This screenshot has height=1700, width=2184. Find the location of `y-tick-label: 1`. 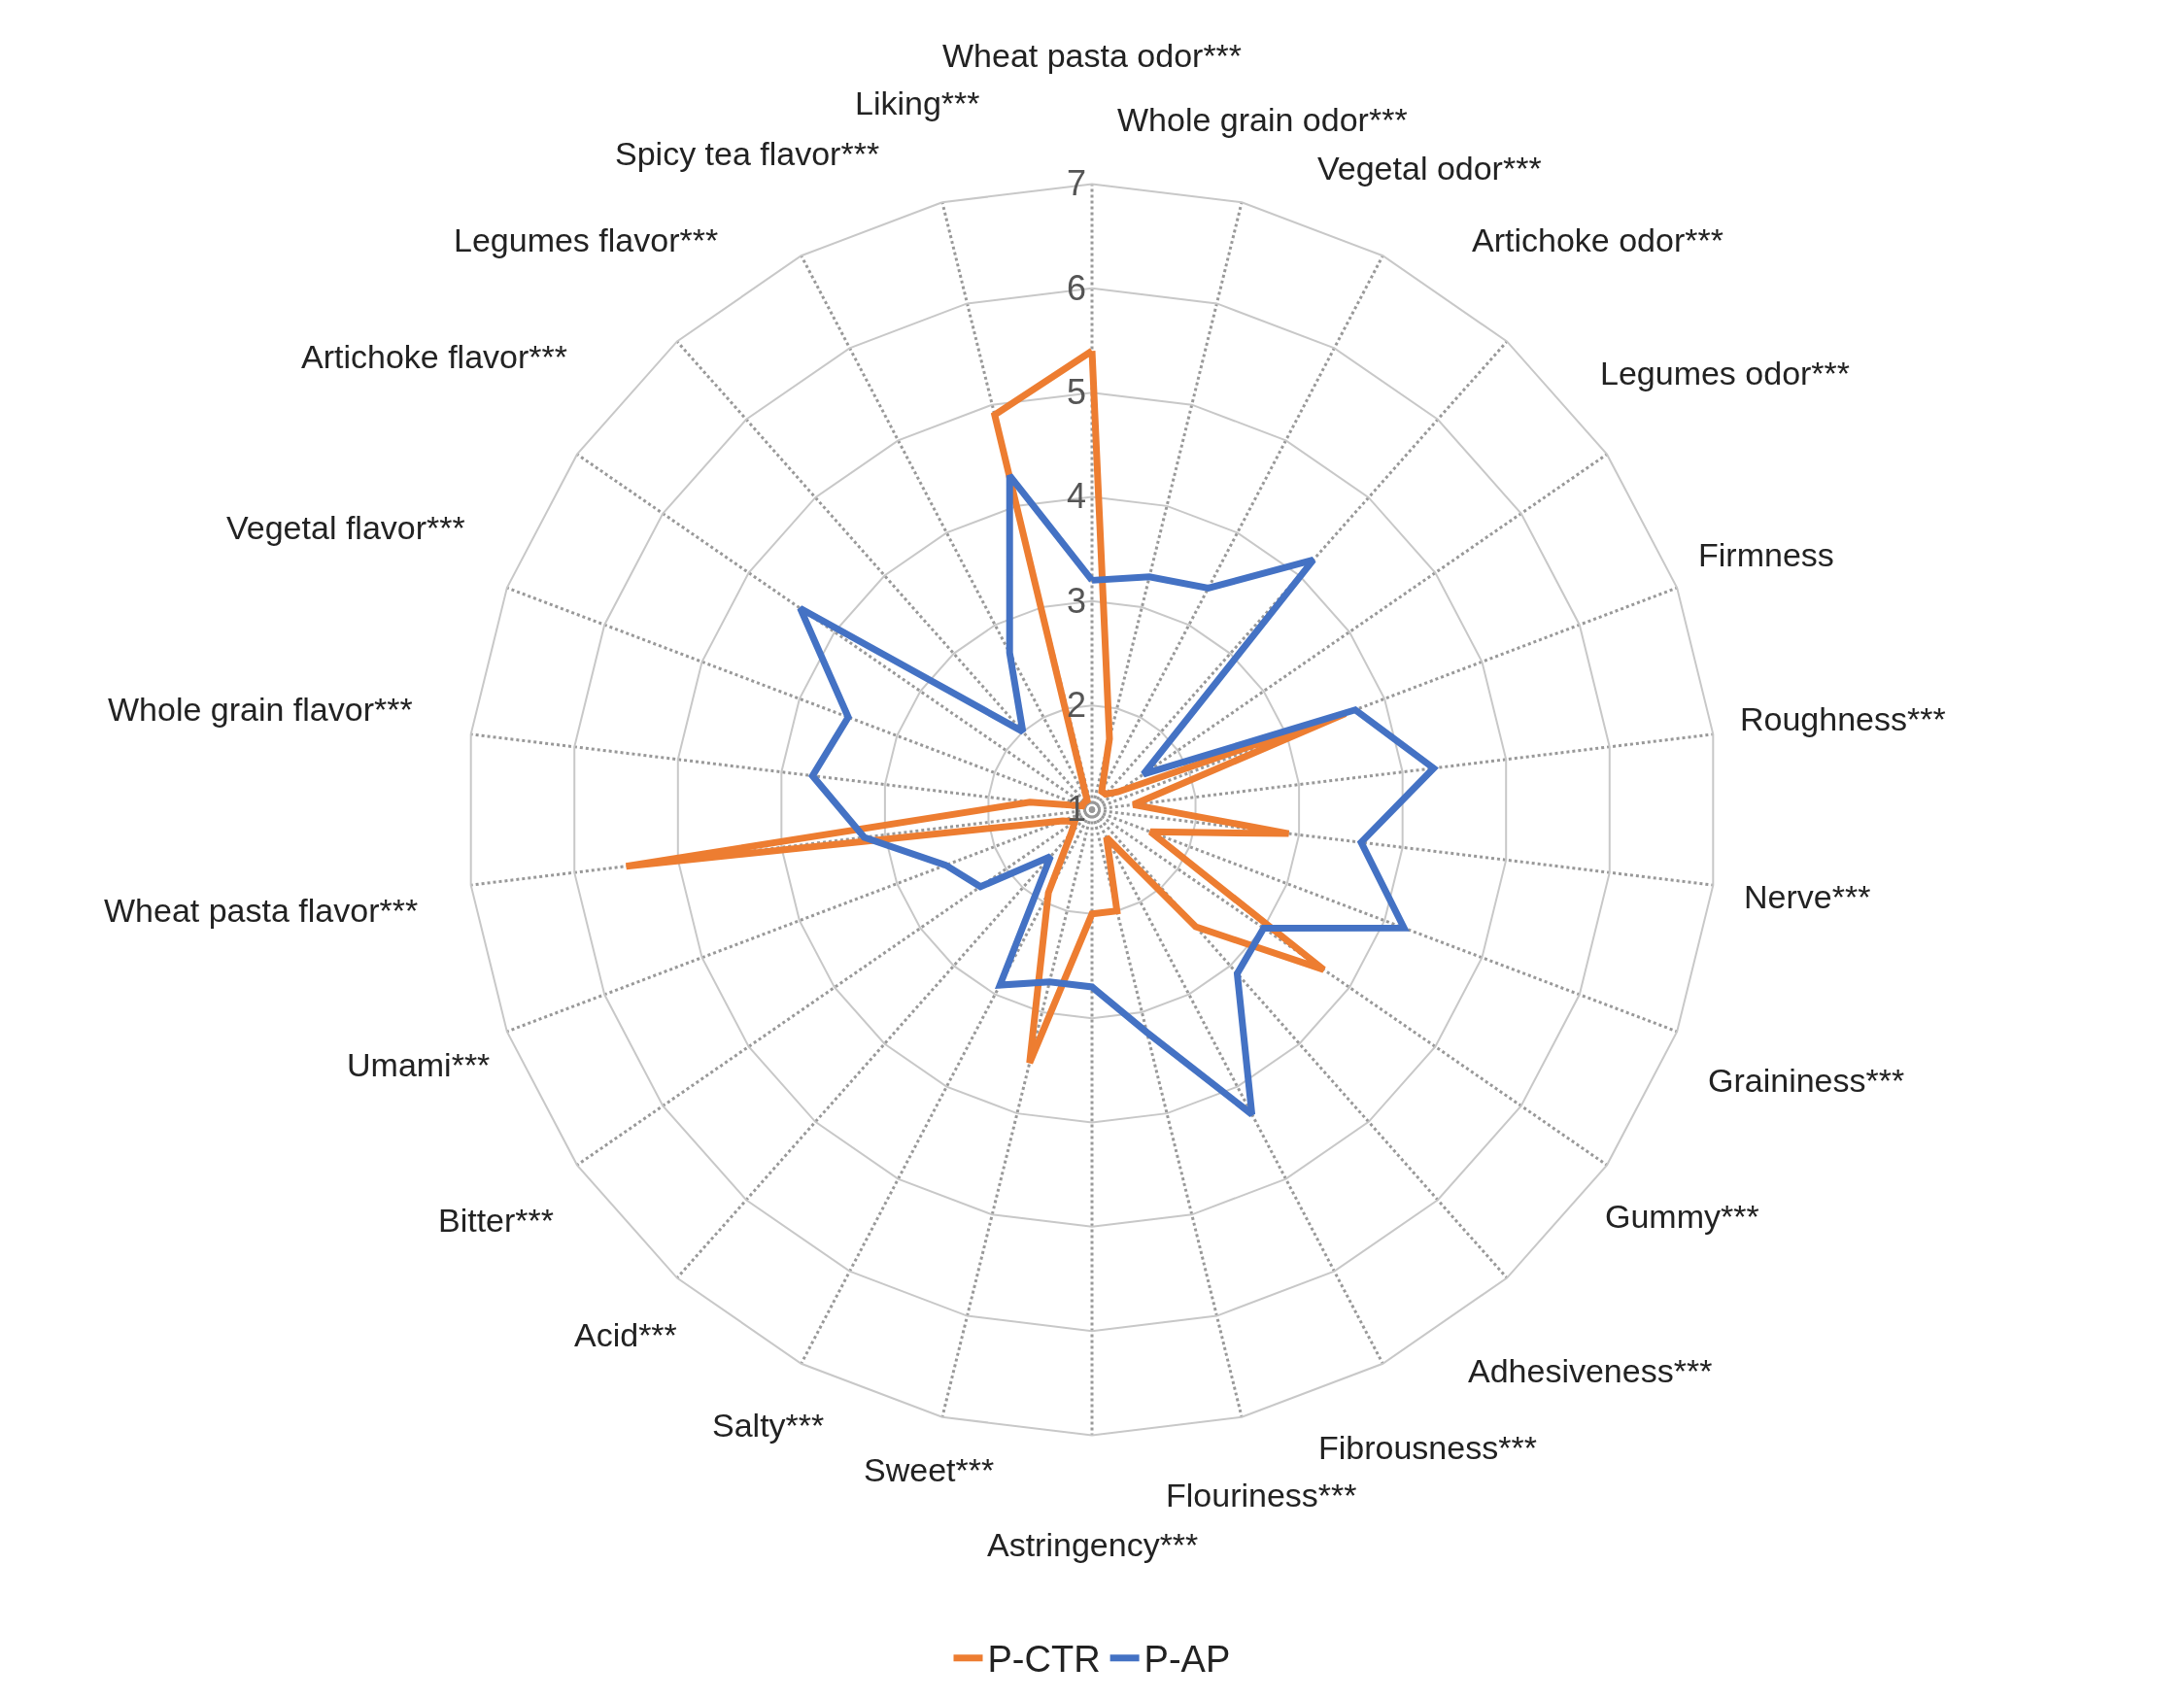

y-tick-label: 1 is located at coordinates (1077, 809).